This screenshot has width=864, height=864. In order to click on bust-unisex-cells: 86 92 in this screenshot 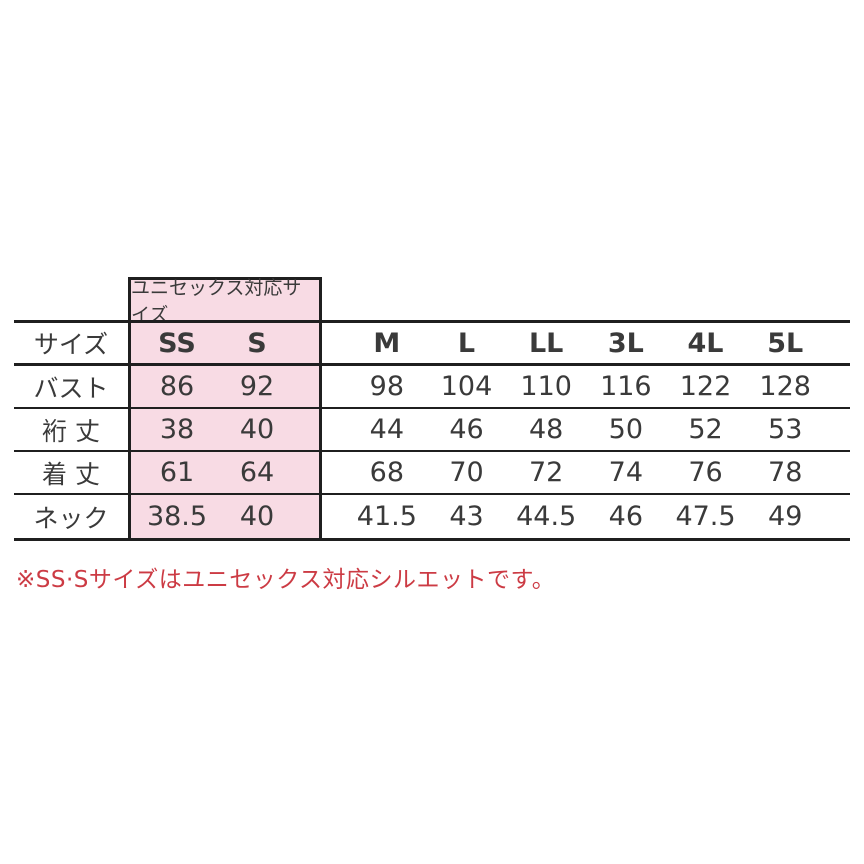, I will do `click(225, 386)`.